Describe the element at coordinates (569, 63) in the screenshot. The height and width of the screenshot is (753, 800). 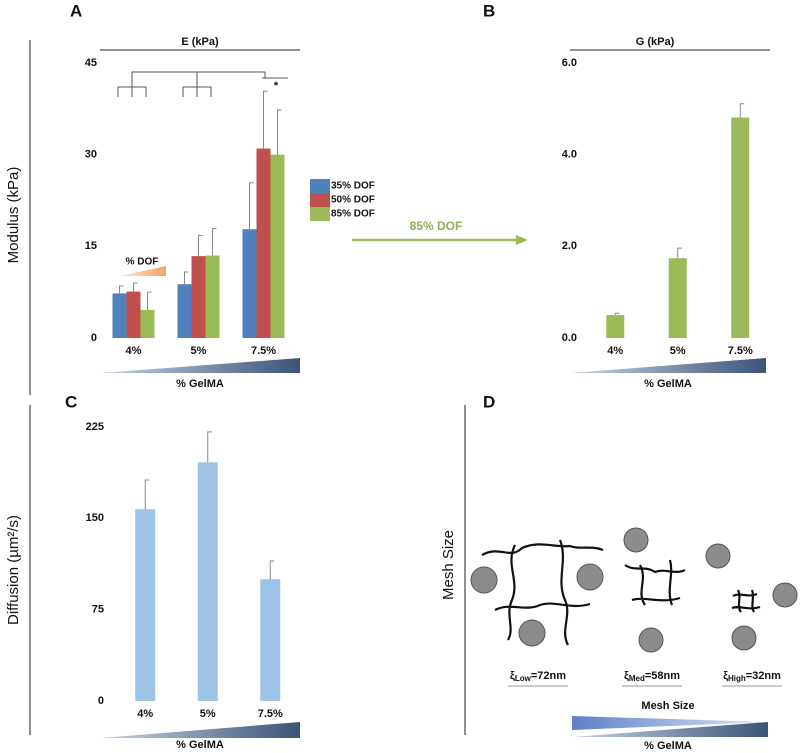
I see `y-tick-label: 6.0` at that location.